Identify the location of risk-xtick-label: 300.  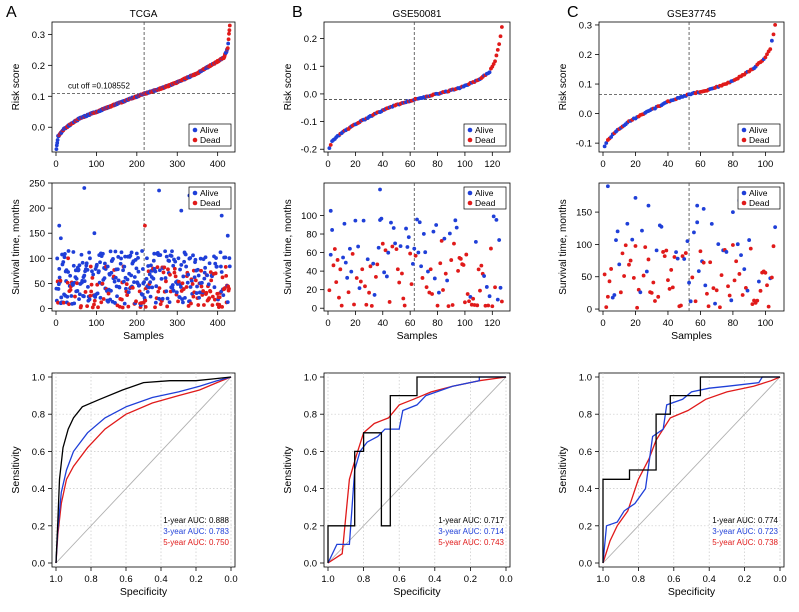
(177, 164).